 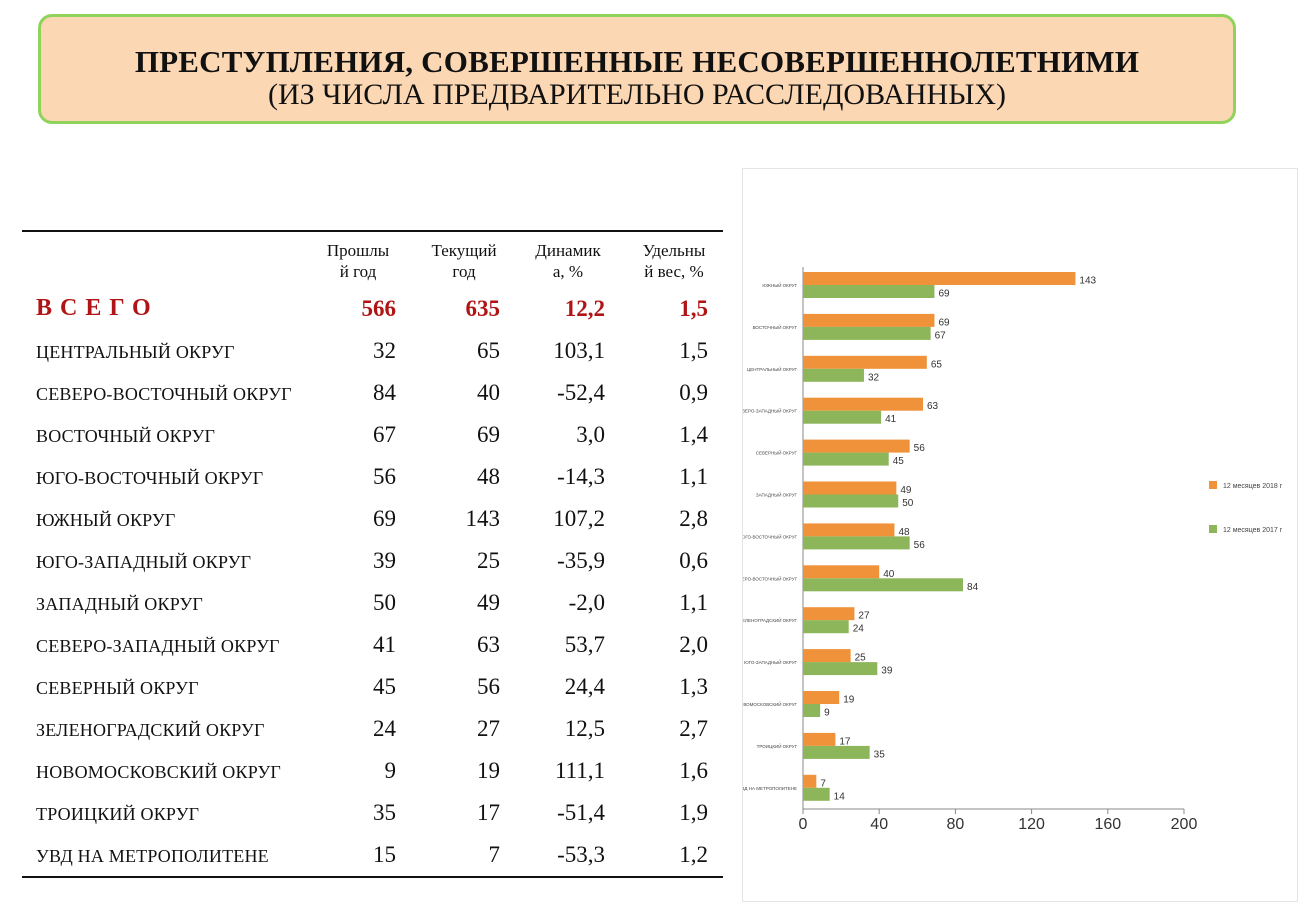 I want to click on table-bottom-rule, so click(x=372, y=877).